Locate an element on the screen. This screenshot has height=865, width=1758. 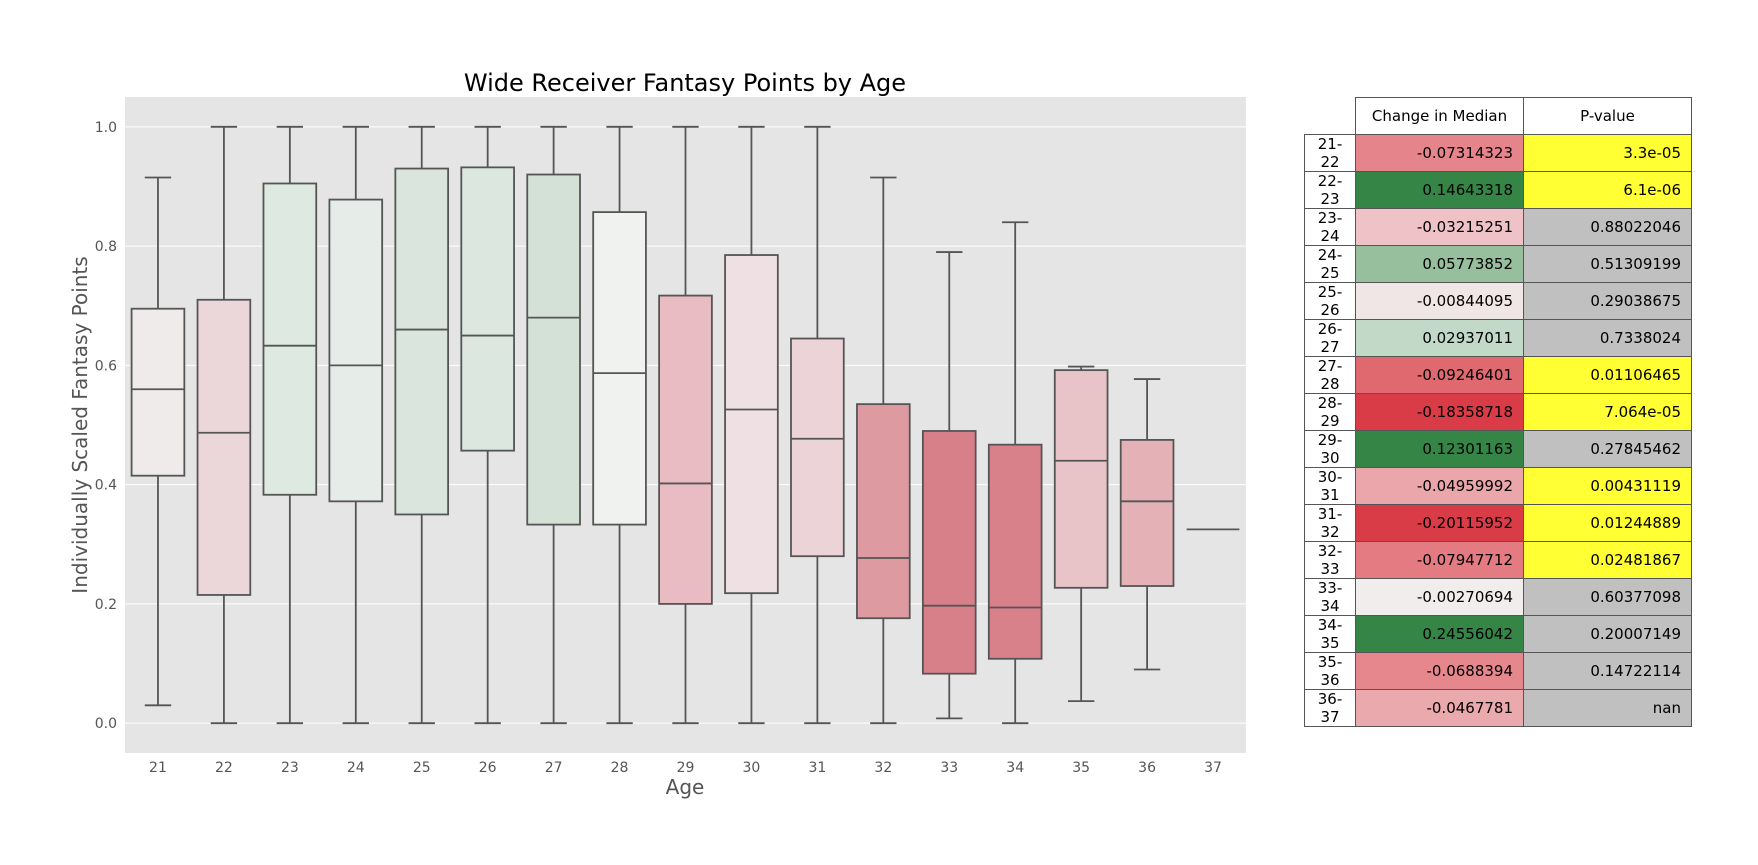
row-label: 28-29 is located at coordinates (1330, 412).